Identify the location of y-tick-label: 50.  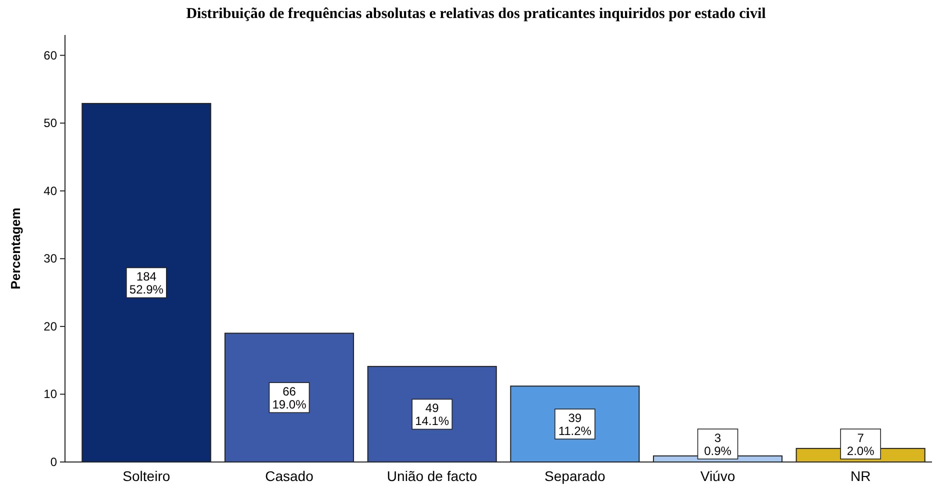
(51, 123).